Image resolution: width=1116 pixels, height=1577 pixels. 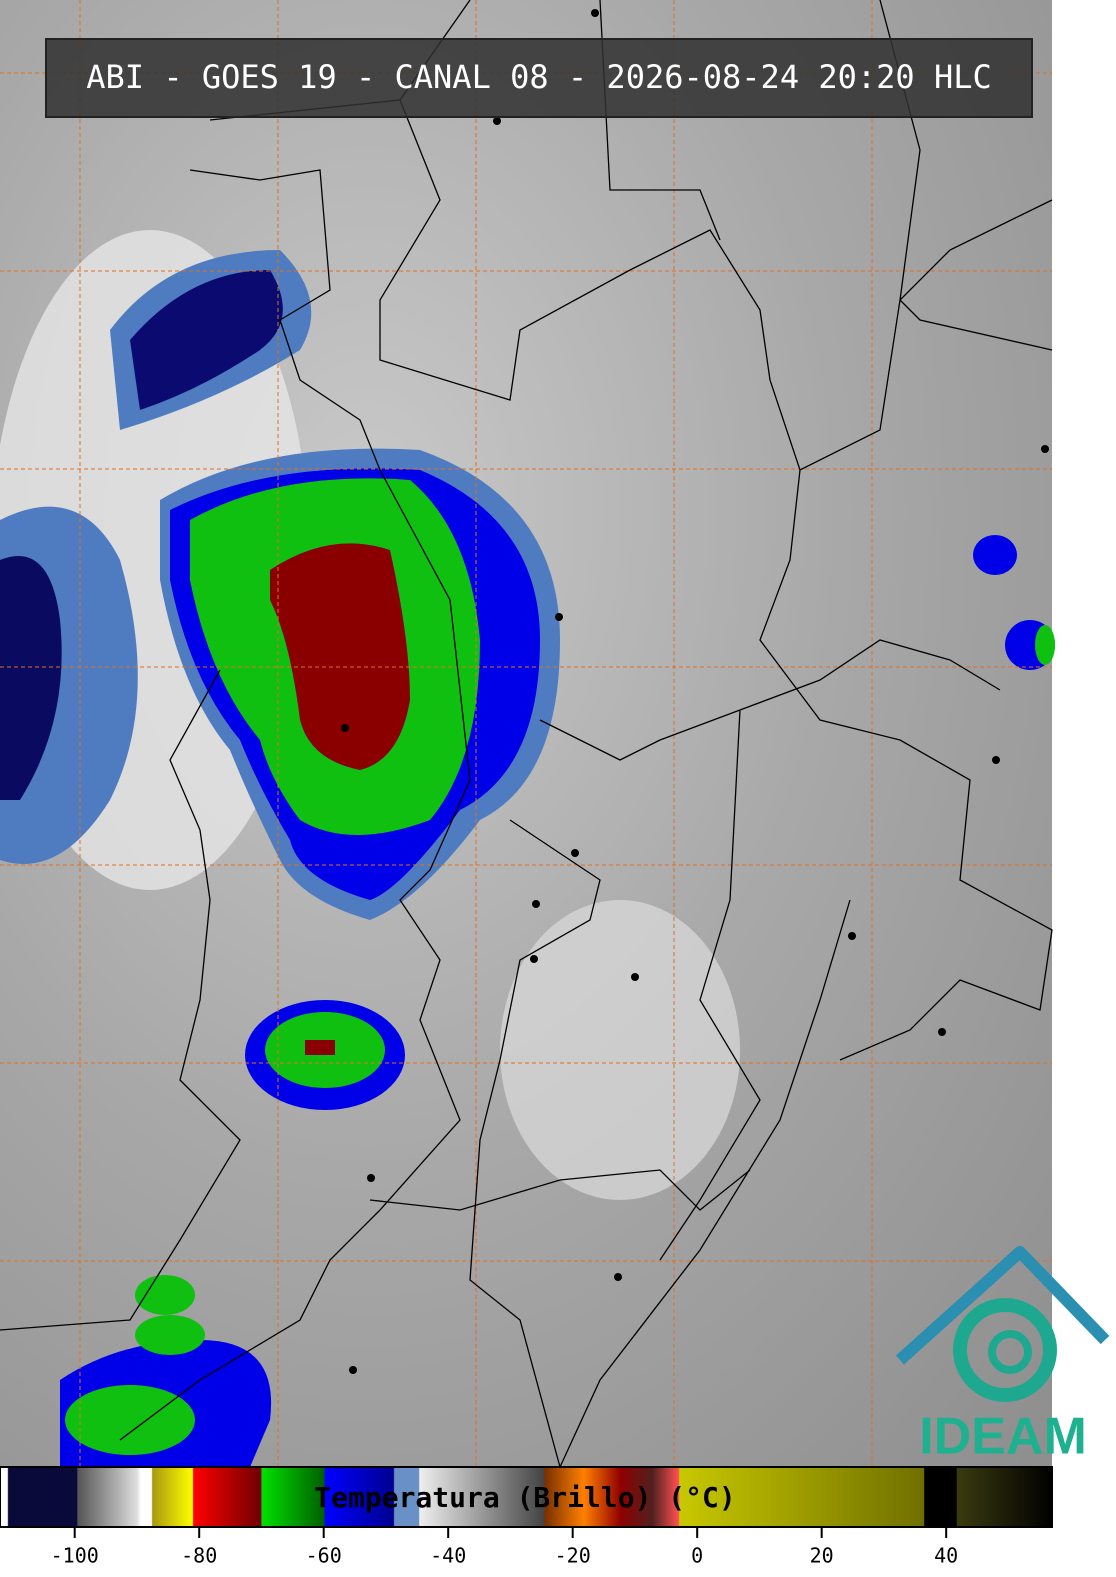 What do you see at coordinates (75, 1556) in the screenshot?
I see `tick-label: -100` at bounding box center [75, 1556].